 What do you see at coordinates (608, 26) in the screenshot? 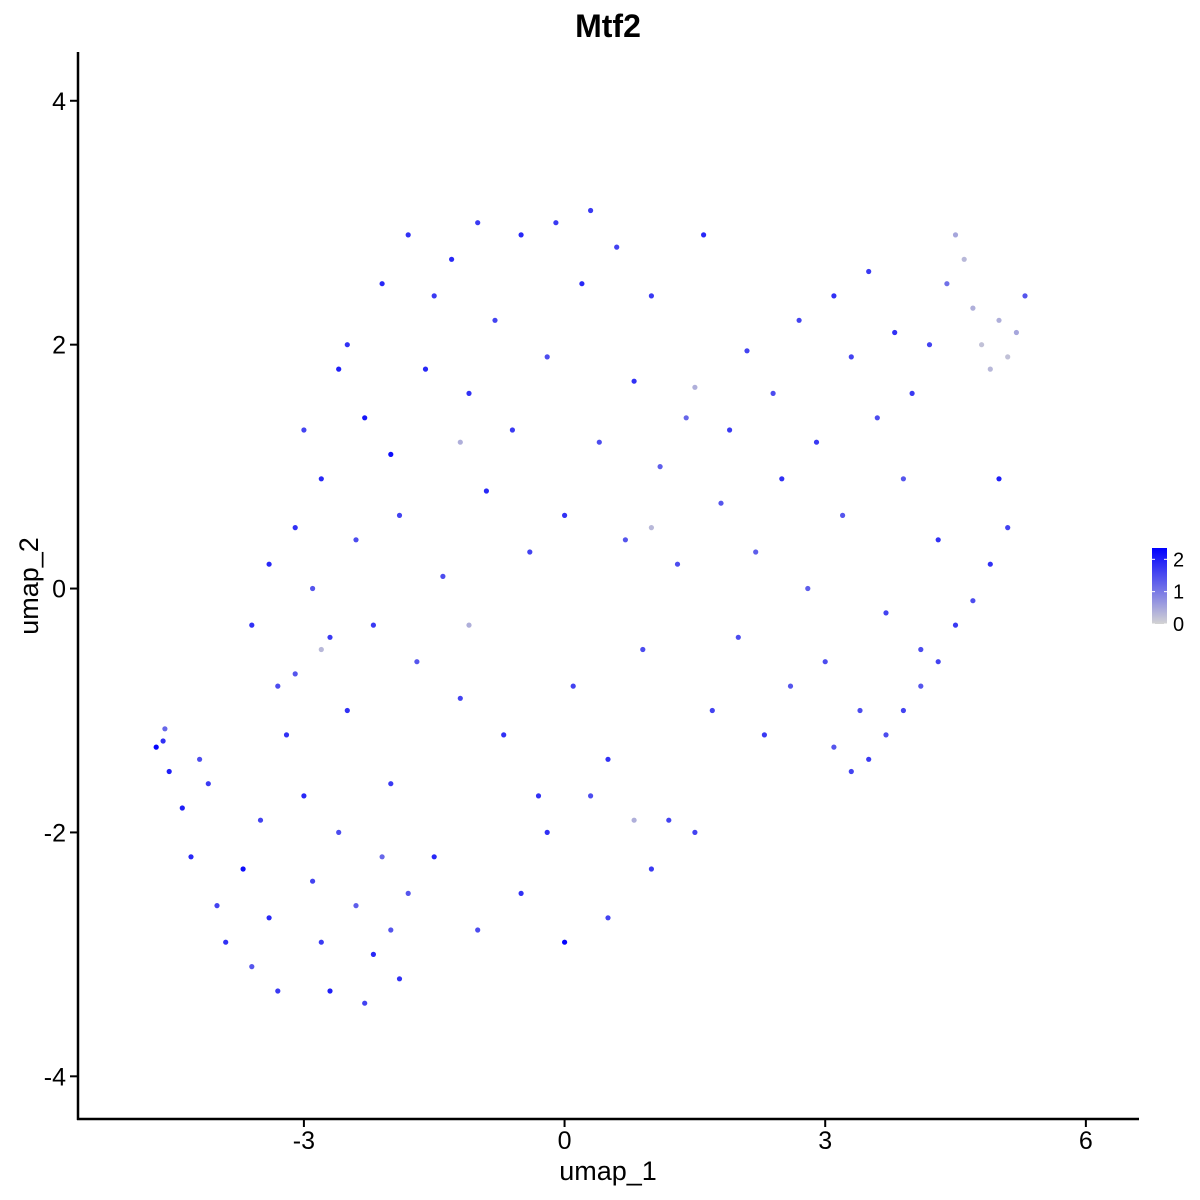
I see `chart-title: Mtf2` at bounding box center [608, 26].